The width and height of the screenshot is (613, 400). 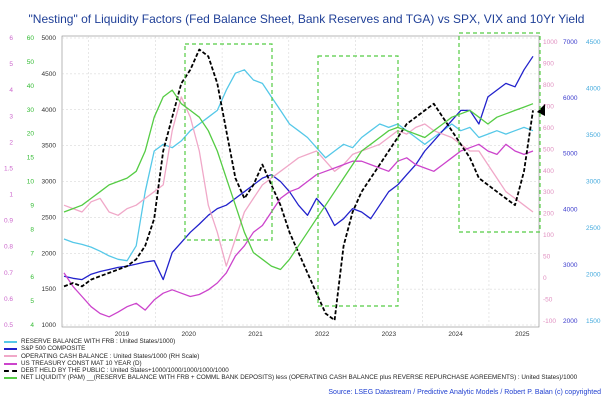 I want to click on y-tick-label-green-axis: 8, so click(x=32, y=229).